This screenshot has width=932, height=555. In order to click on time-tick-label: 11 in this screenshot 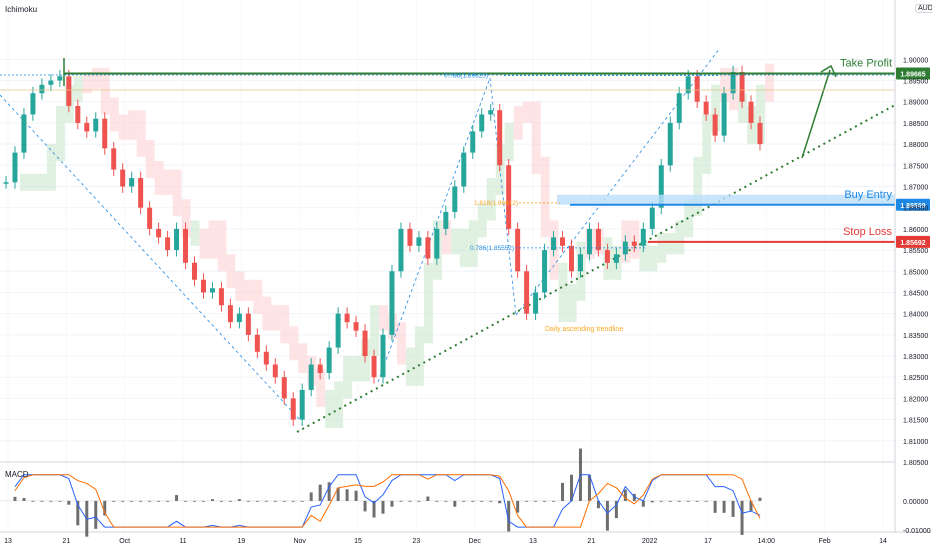, I will do `click(182, 541)`.